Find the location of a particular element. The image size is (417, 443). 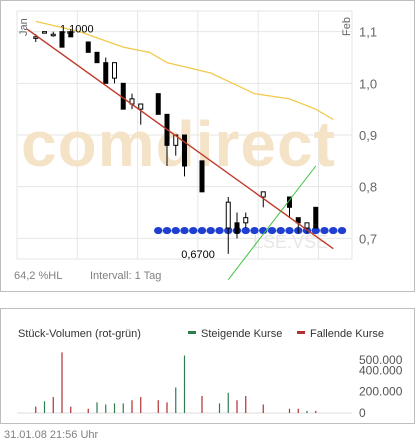

volume-tick-label: 500.000 is located at coordinates (381, 360).